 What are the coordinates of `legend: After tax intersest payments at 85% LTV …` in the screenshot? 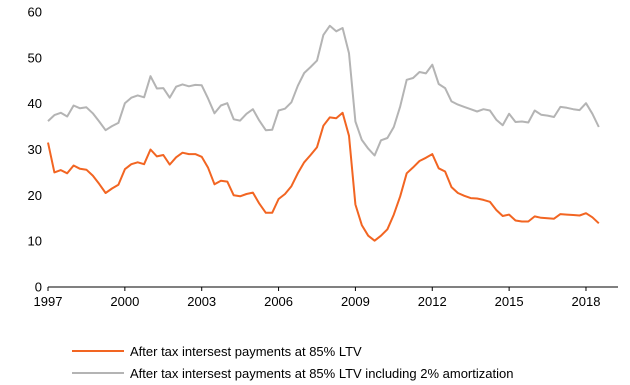 It's located at (292, 362).